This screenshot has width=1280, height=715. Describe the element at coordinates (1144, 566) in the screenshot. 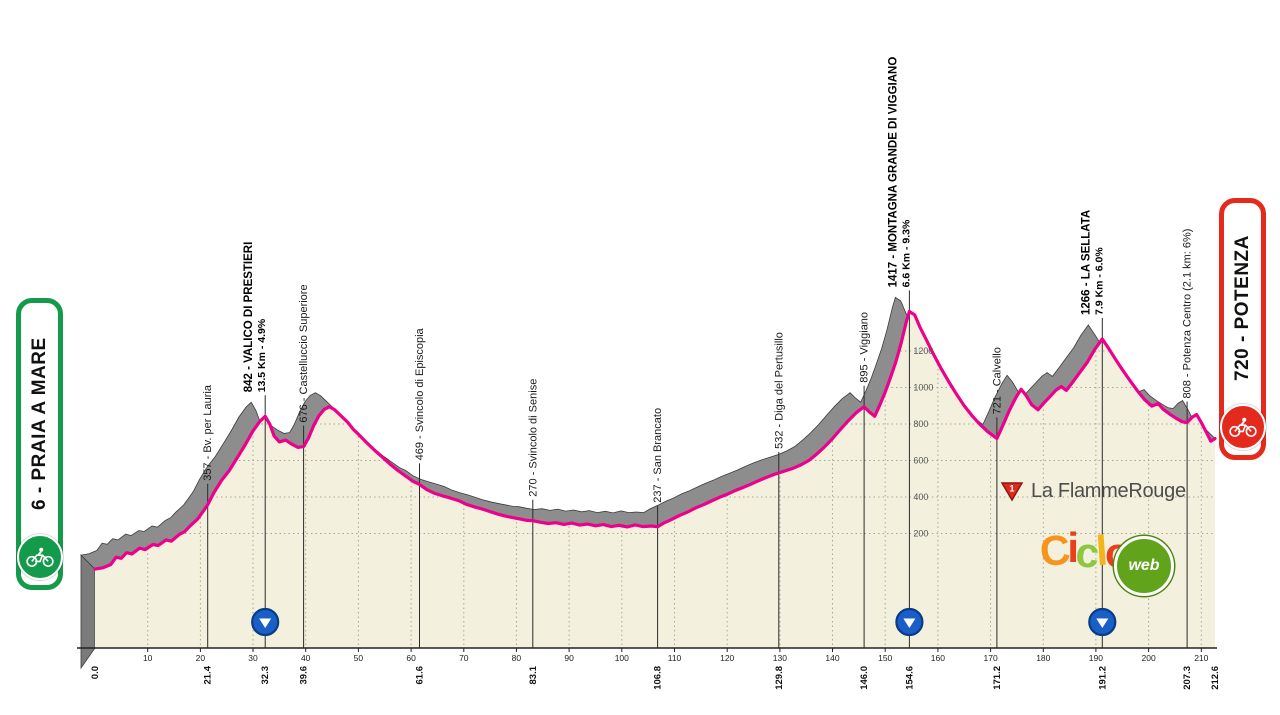

I see `cicloweb-web-circle: web` at that location.